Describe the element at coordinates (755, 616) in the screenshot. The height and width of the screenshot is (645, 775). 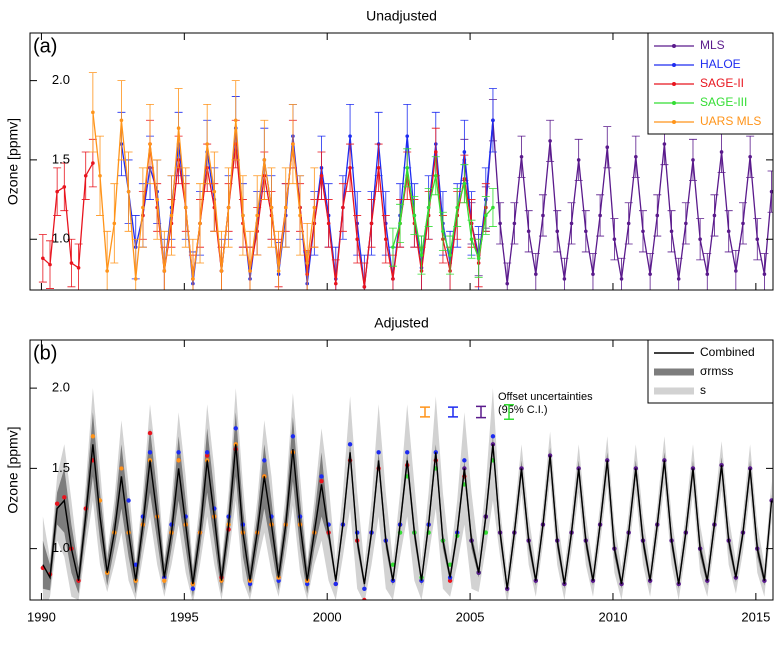
I see `x-tick-label: 2015` at that location.